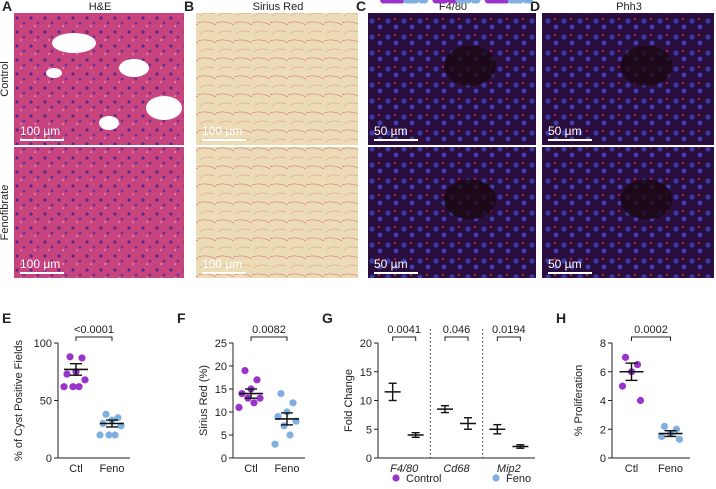 Image resolution: width=716 pixels, height=489 pixels. I want to click on y-tick-label: 8, so click(603, 344).